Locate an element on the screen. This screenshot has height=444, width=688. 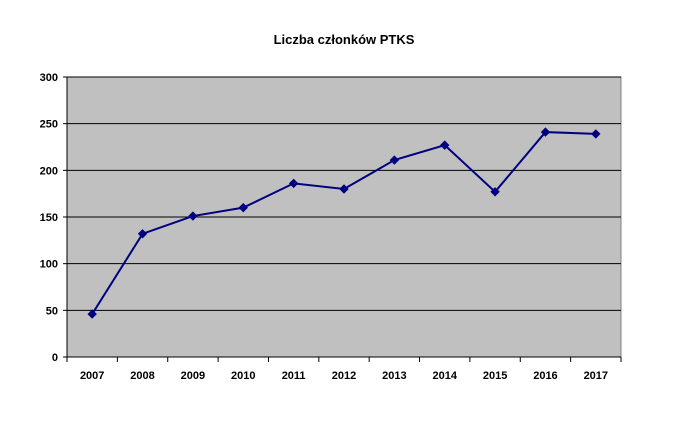
y-tick-label: 200 is located at coordinates (49, 171).